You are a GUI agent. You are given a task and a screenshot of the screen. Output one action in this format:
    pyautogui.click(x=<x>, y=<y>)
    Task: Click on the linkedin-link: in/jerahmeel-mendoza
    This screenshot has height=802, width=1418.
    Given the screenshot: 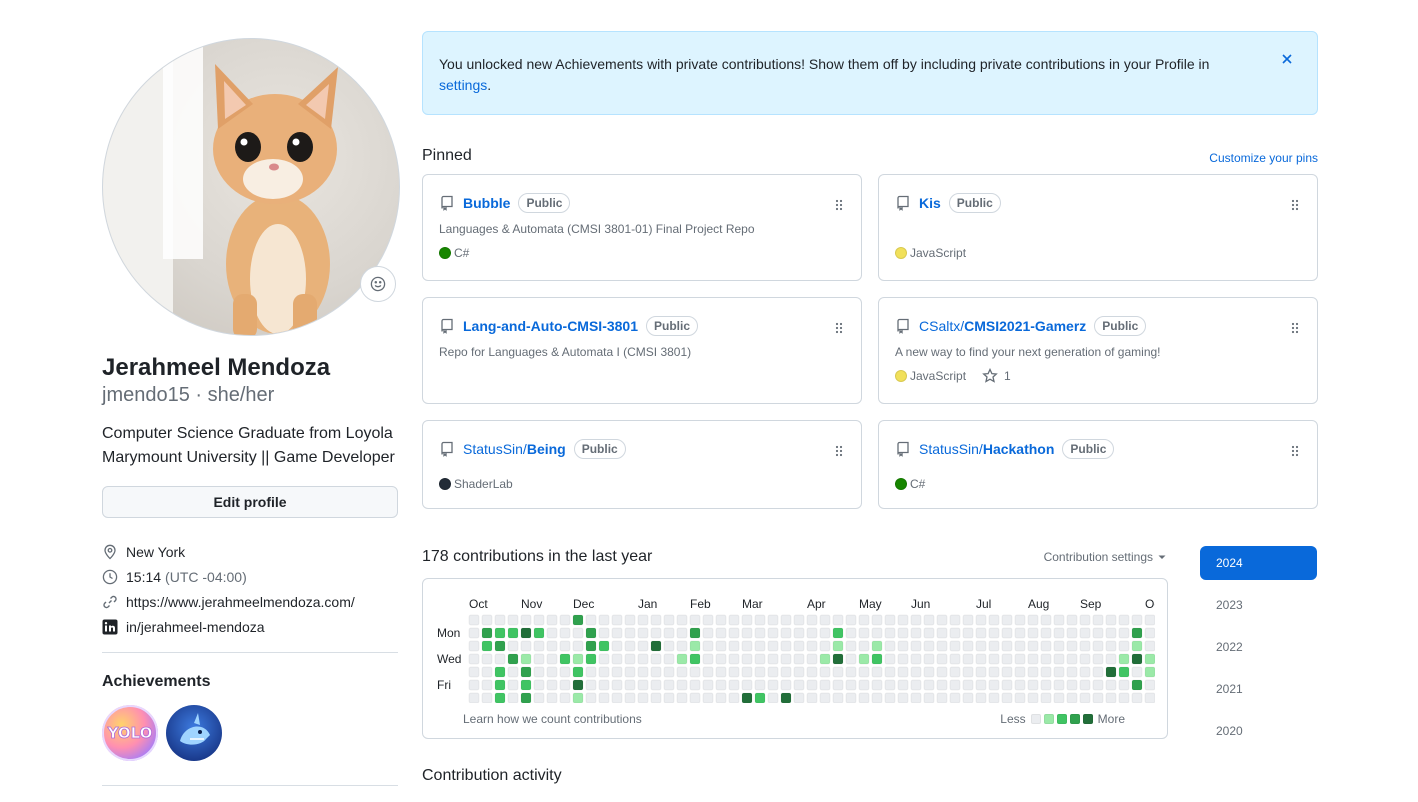 What is the action you would take?
    pyautogui.click(x=195, y=626)
    